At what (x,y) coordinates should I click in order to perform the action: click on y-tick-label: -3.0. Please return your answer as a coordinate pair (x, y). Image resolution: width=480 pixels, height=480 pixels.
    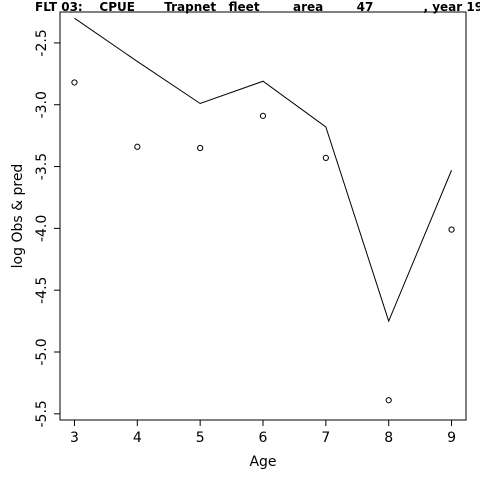
    Looking at the image, I should click on (42, 104).